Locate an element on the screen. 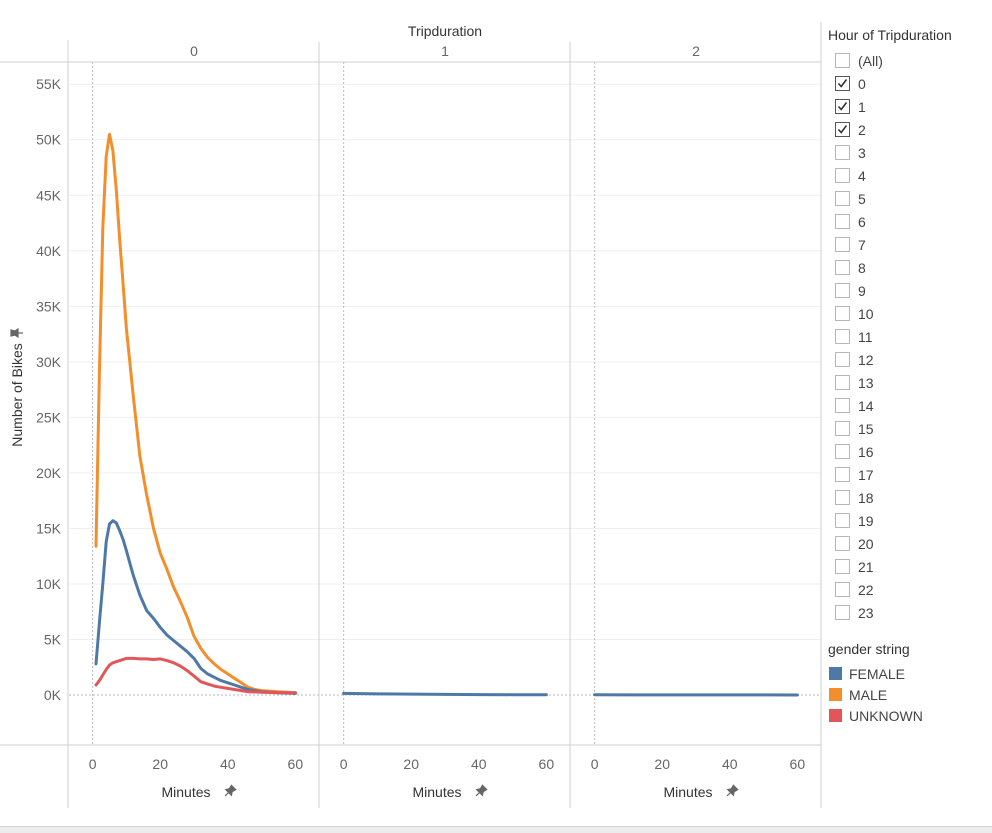 This screenshot has width=992, height=833. filter-item-label: 15 is located at coordinates (866, 429).